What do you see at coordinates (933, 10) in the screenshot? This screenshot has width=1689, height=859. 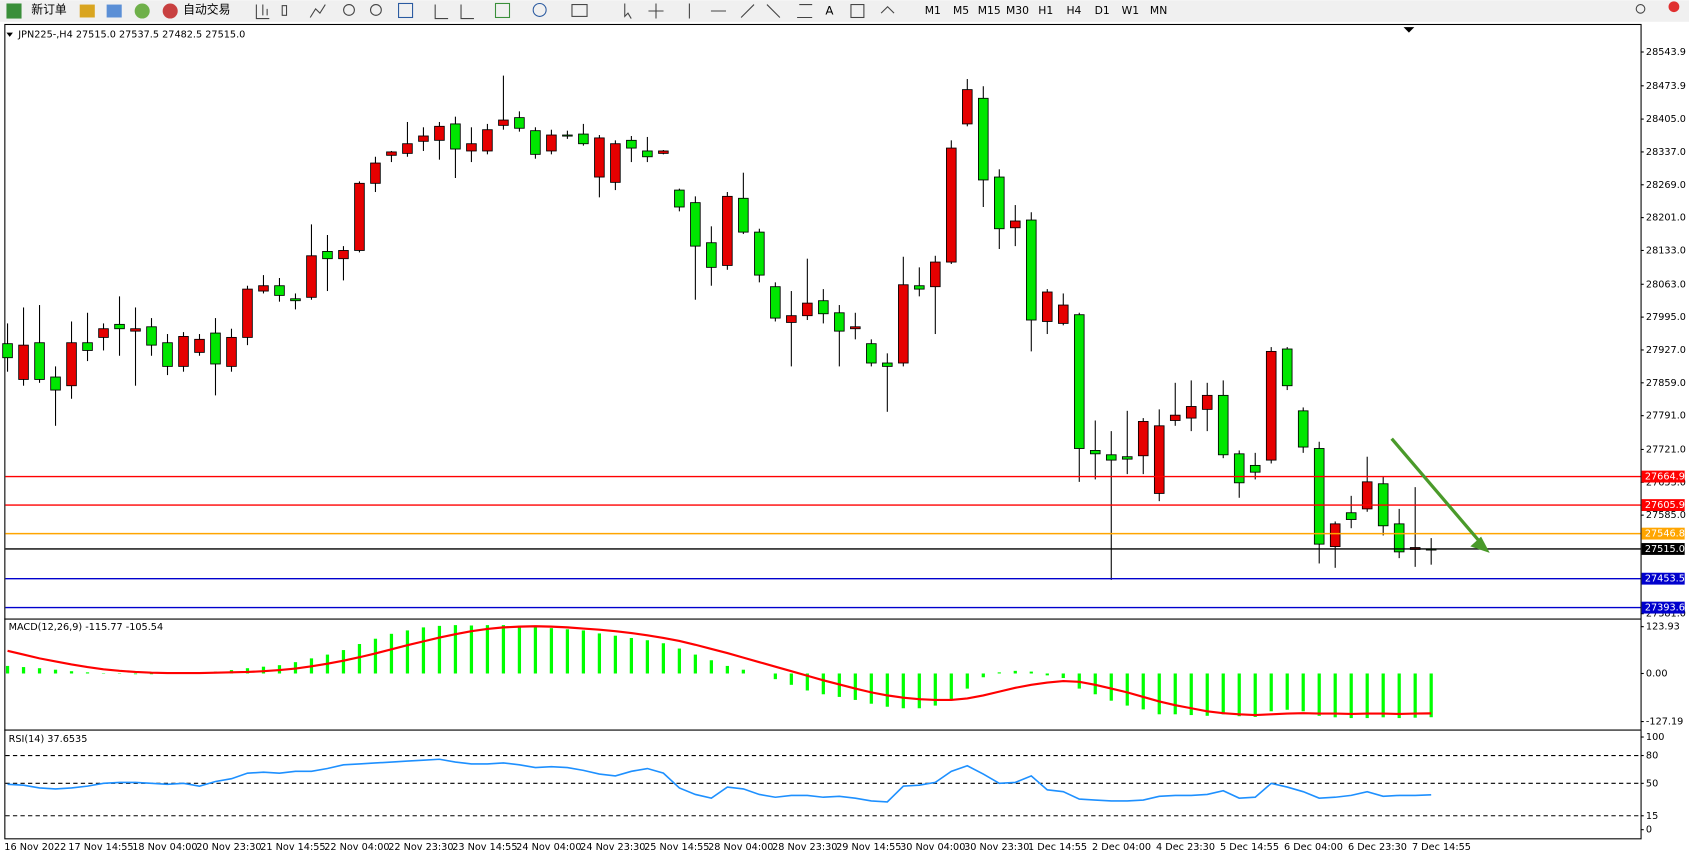 I see `timeframe-button: M1` at bounding box center [933, 10].